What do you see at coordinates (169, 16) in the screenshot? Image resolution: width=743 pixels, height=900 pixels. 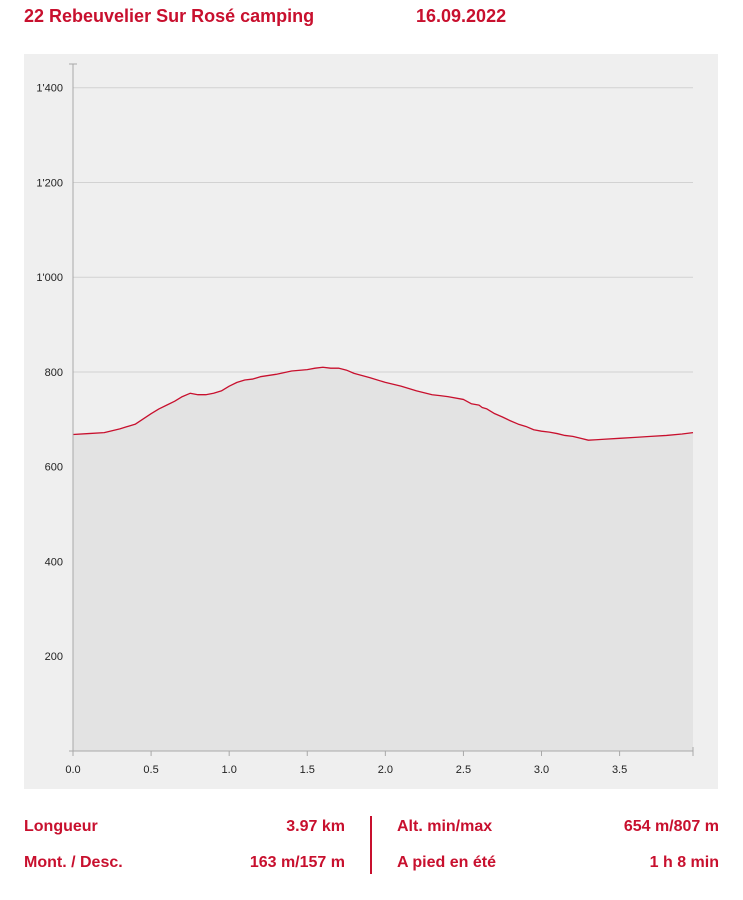 I see `route-title: 22 Rebeuvelier Sur Rosé camping` at bounding box center [169, 16].